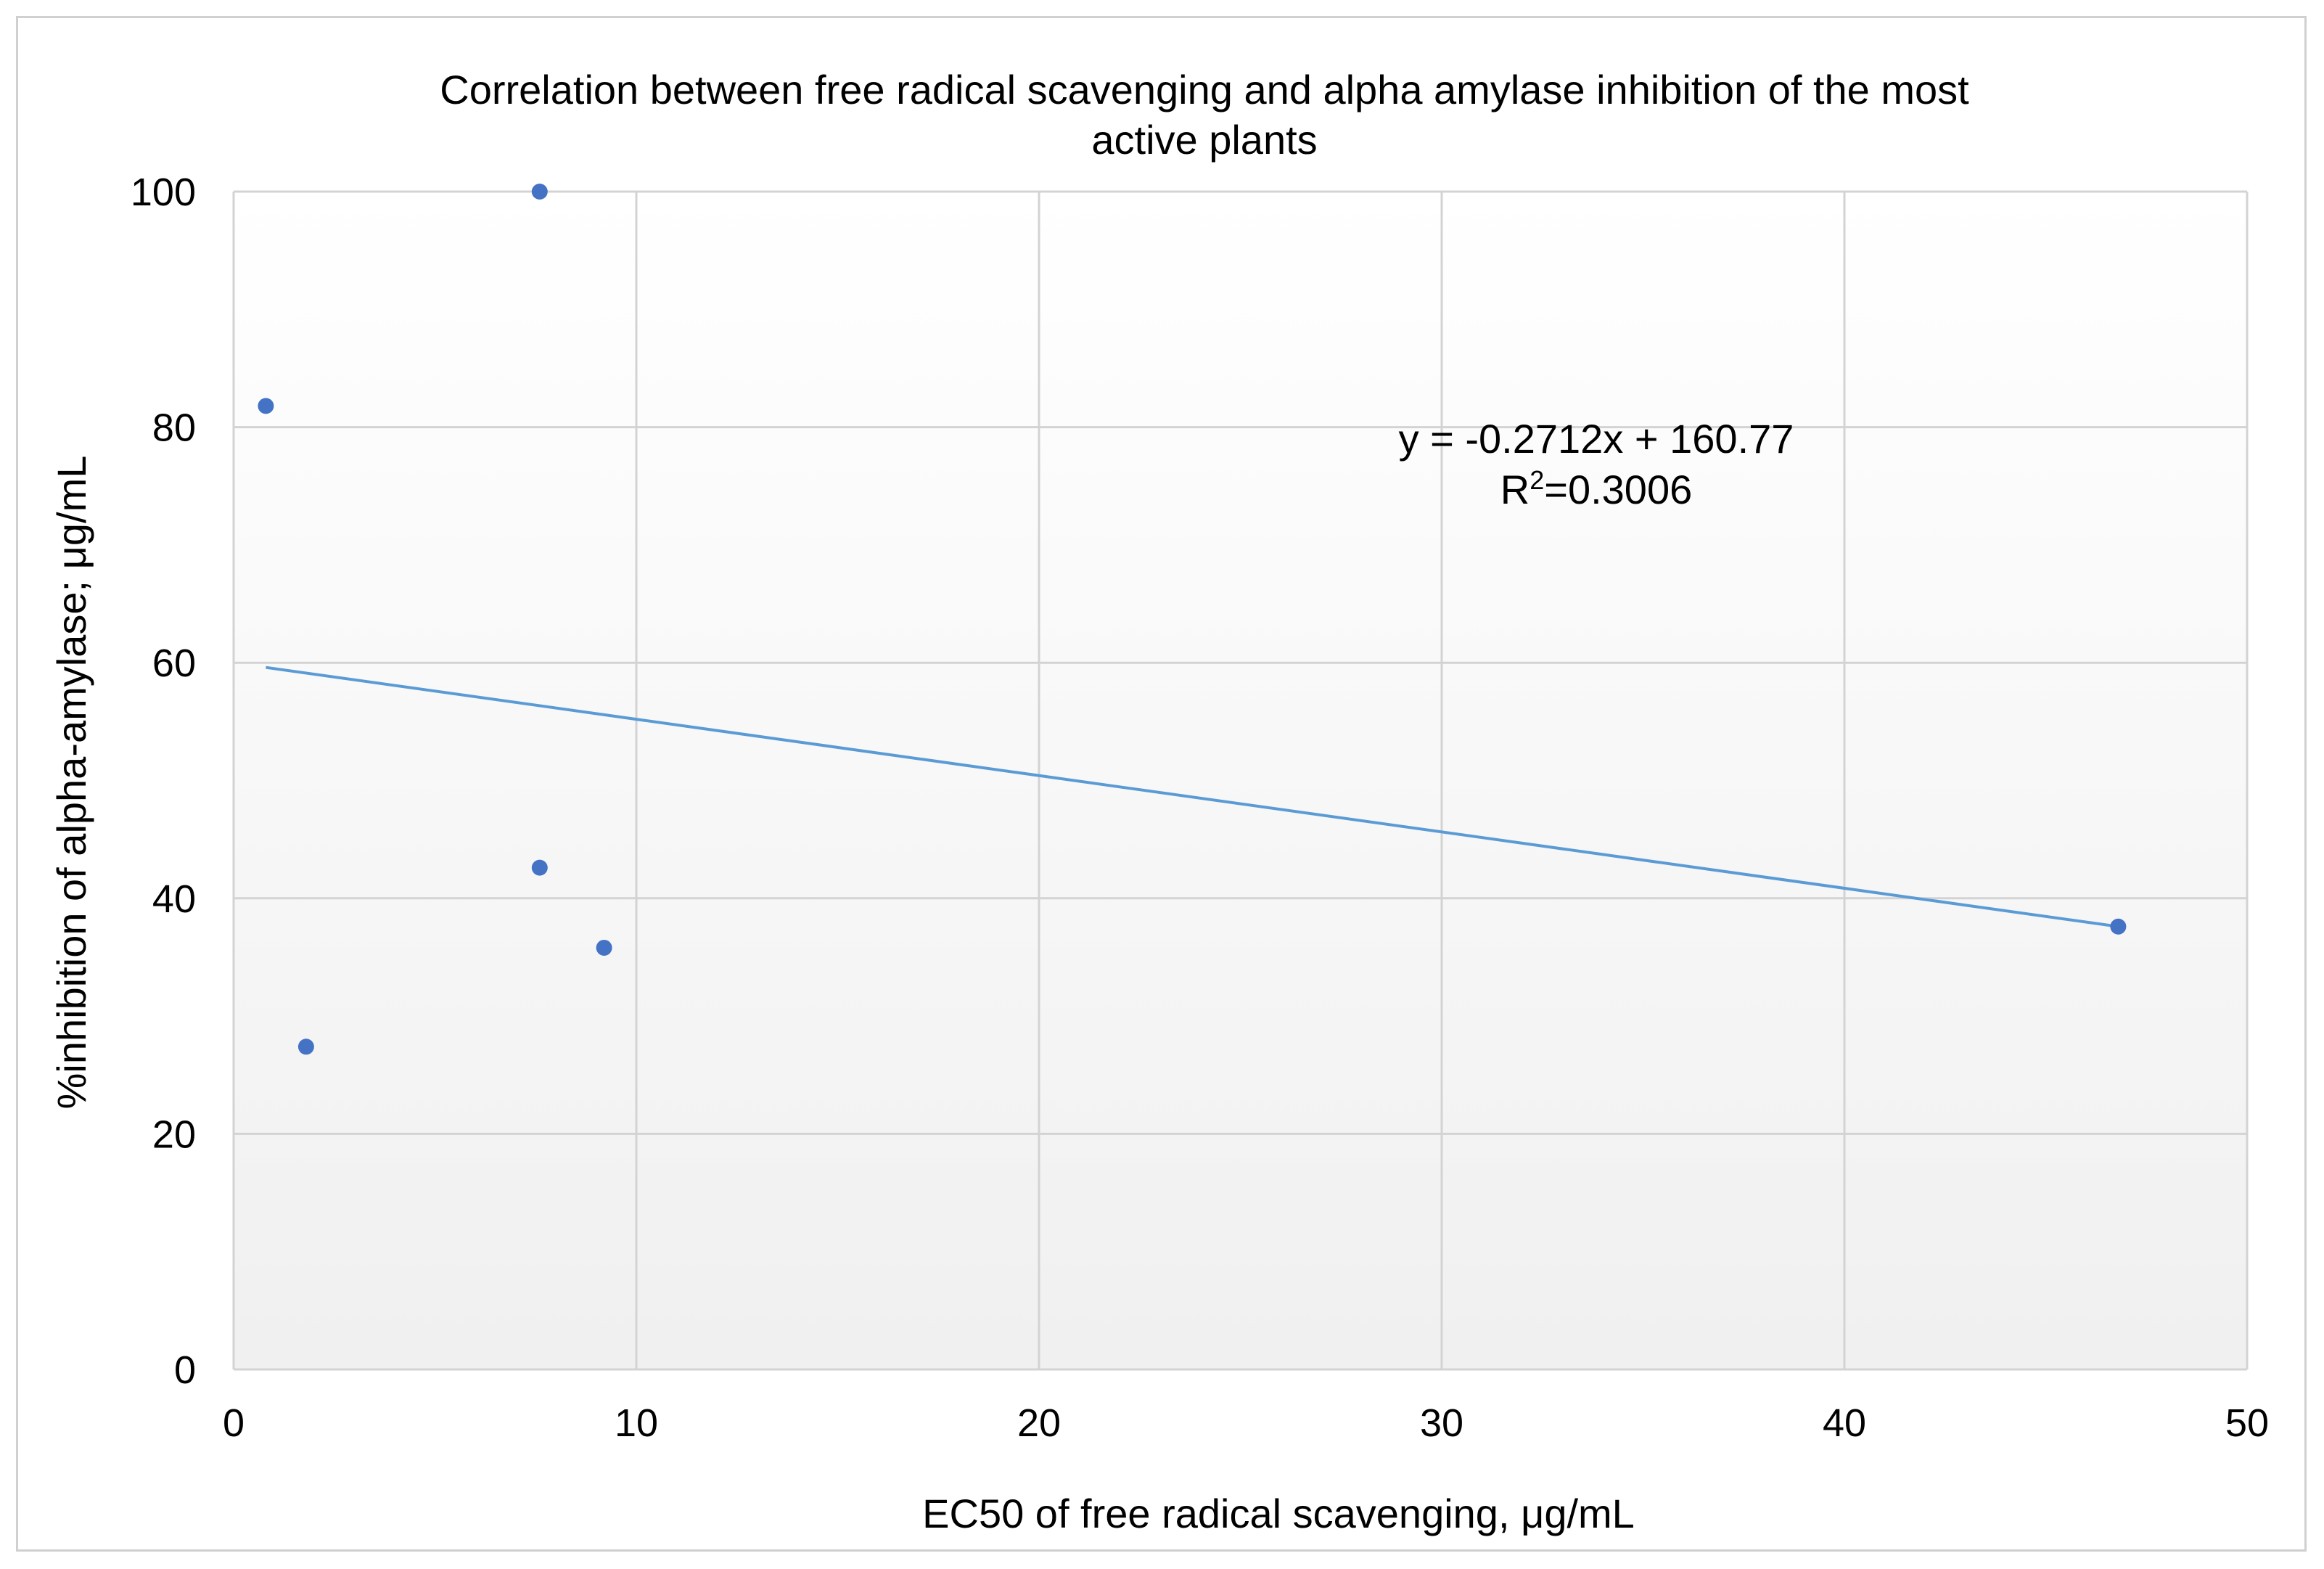 This screenshot has width=2324, height=1569. Describe the element at coordinates (1039, 1423) in the screenshot. I see `x-tick-label: 20` at that location.